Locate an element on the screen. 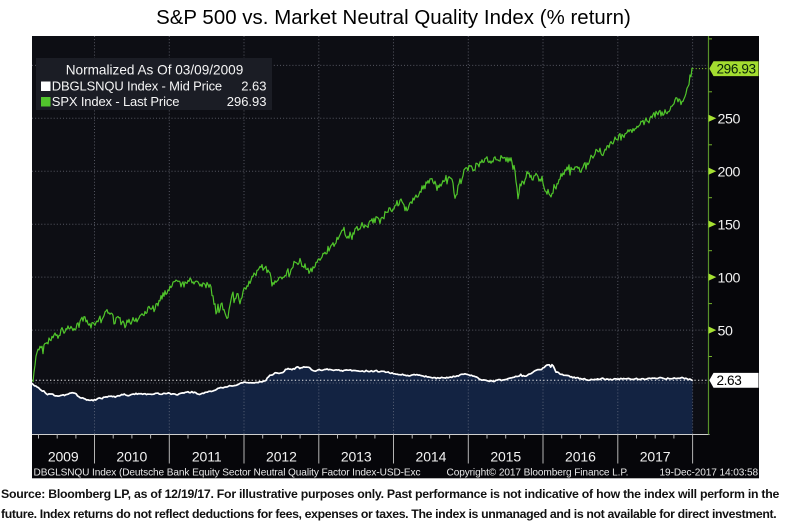 The width and height of the screenshot is (787, 524). svg-text: 2012 is located at coordinates (281, 457).